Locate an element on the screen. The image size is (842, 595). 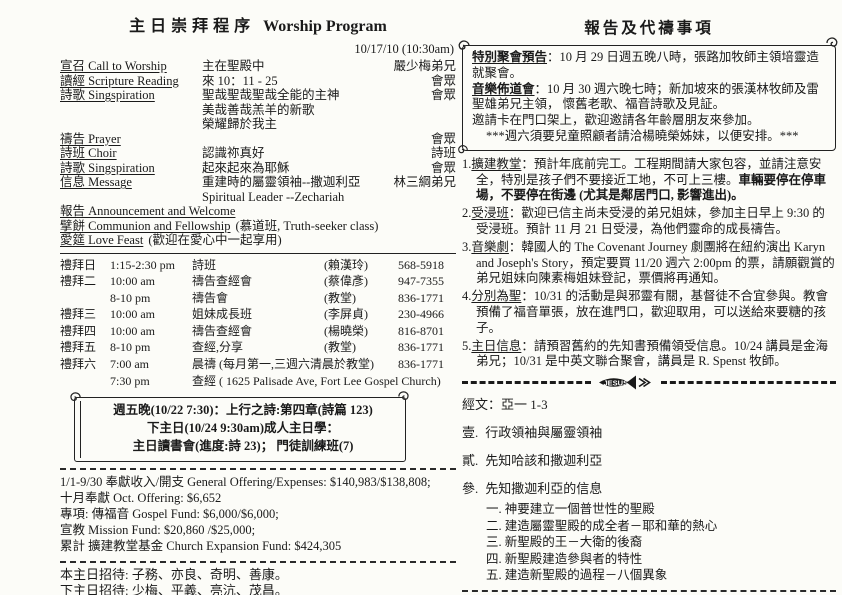
program-item-leader: 嚴少梅弟兄 is located at coordinates (424, 66).